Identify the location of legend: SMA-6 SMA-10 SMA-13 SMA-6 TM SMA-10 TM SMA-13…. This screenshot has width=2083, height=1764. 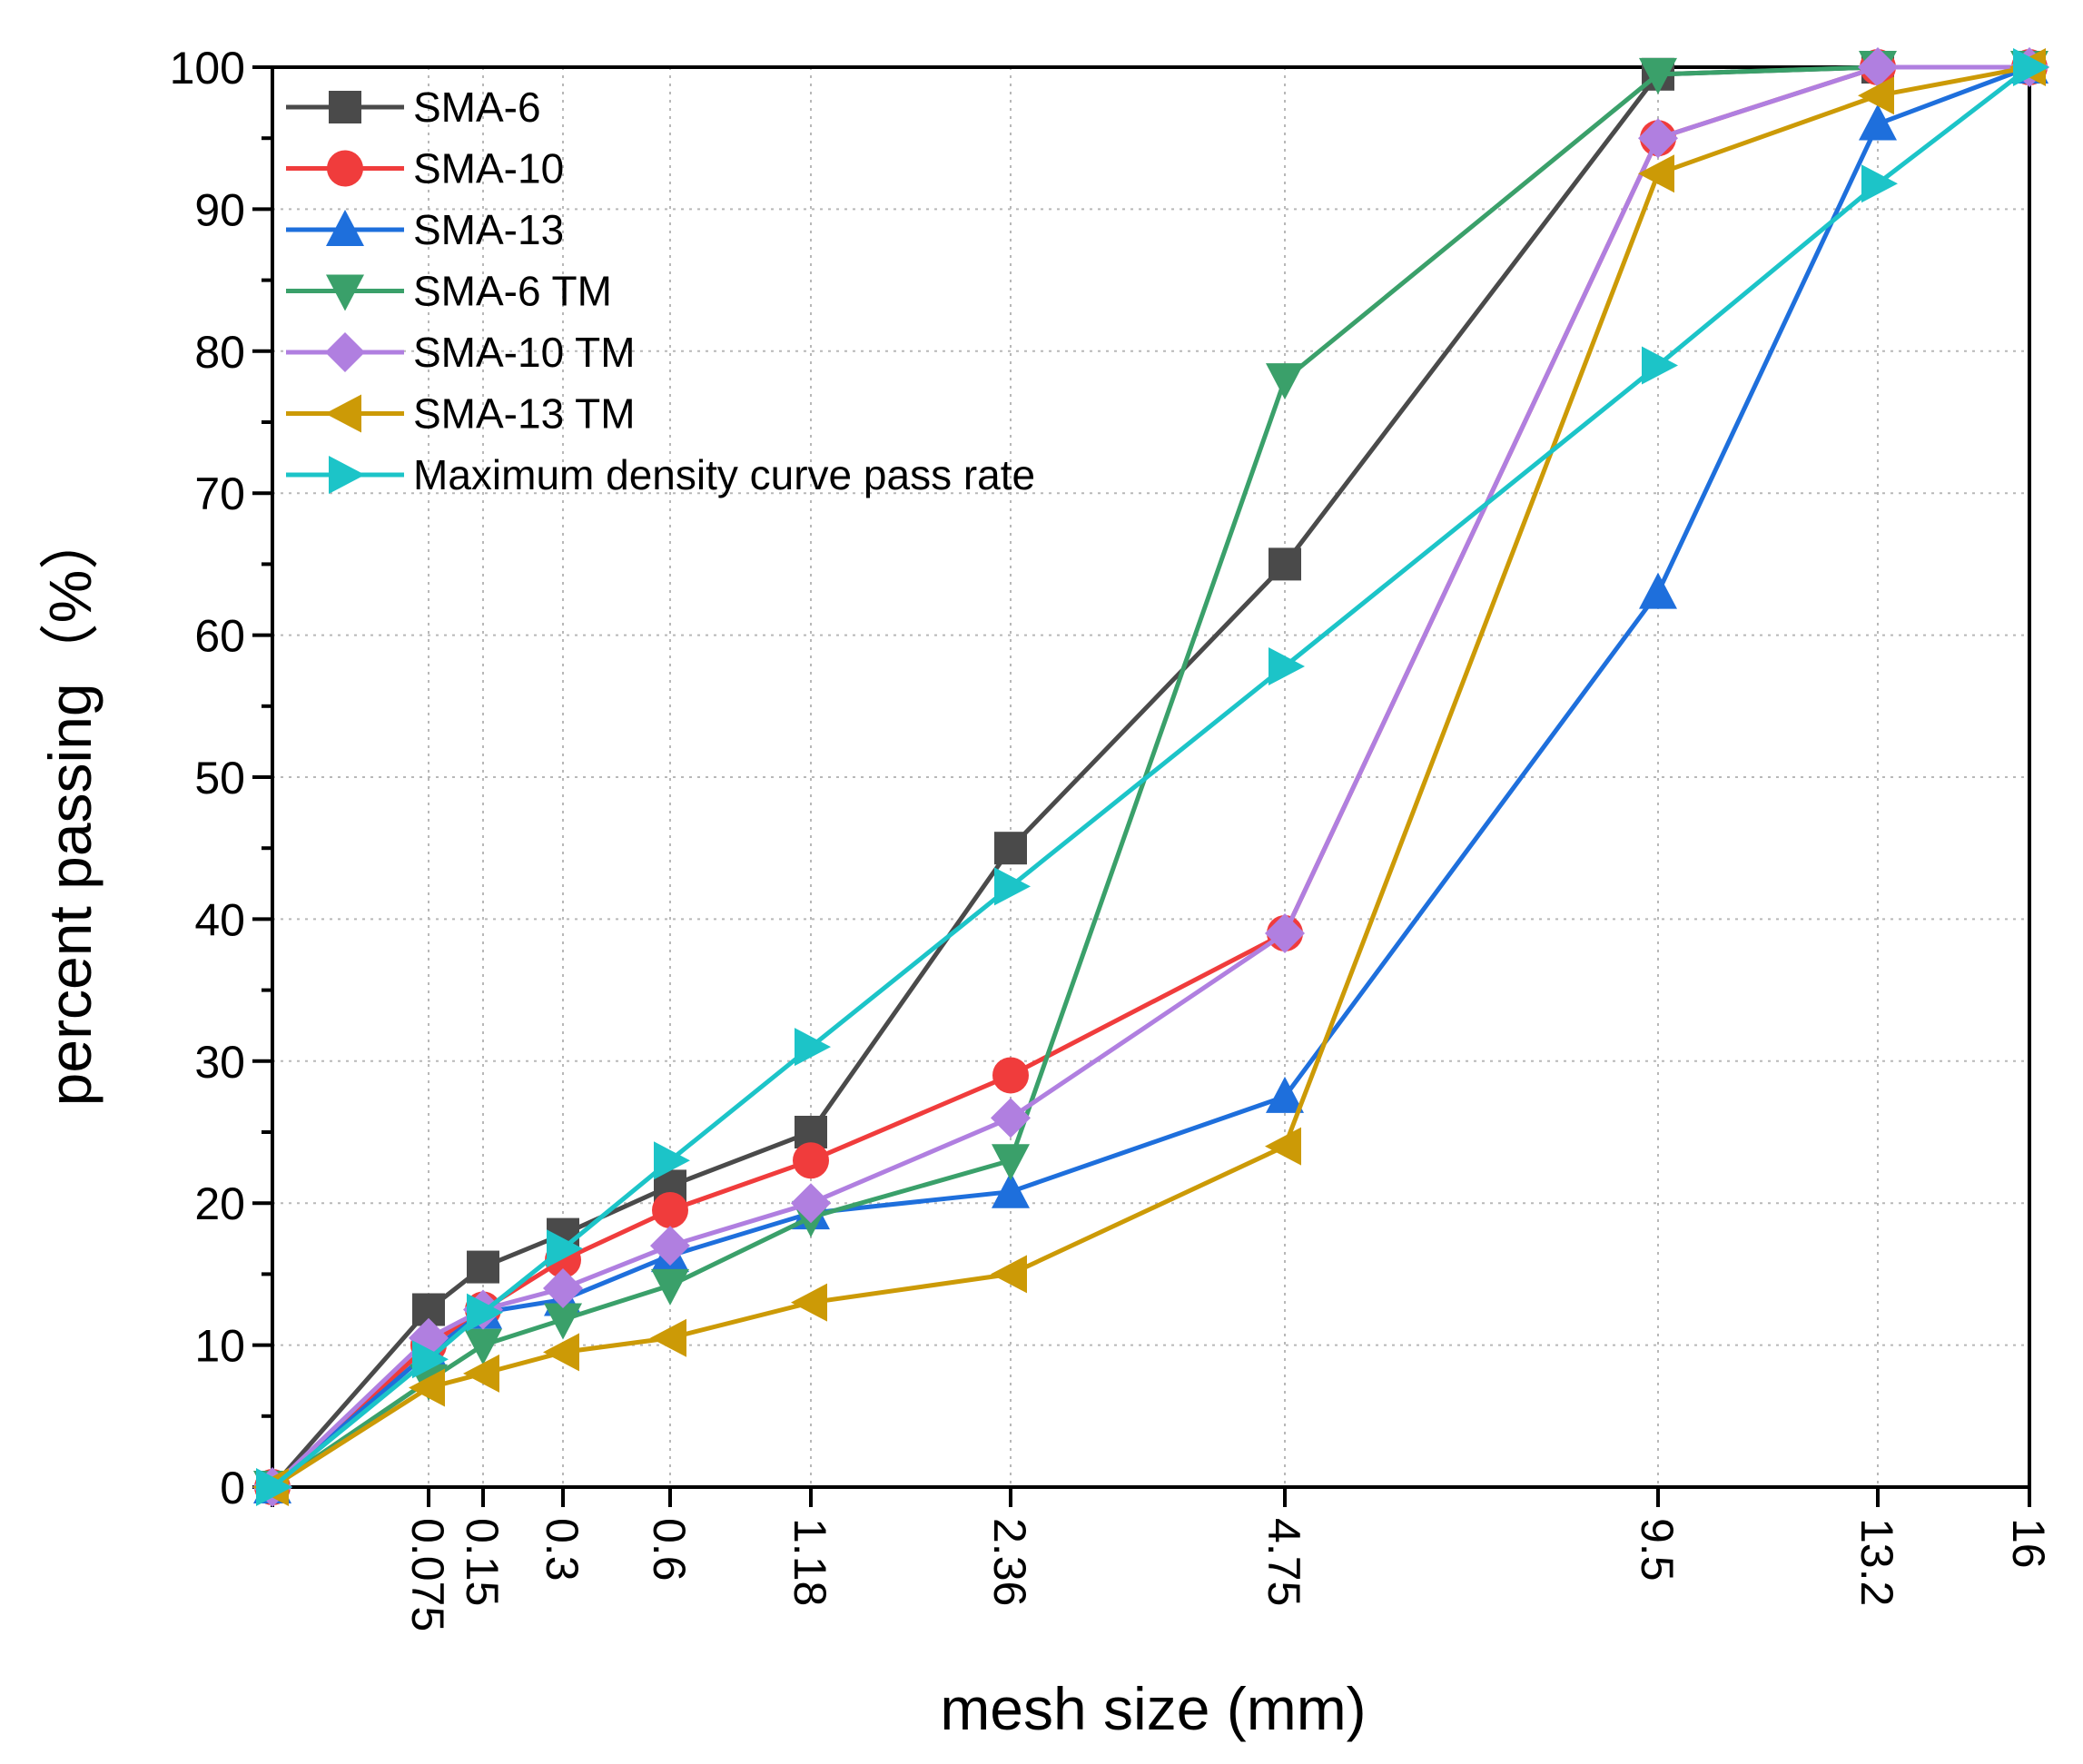
(660, 291).